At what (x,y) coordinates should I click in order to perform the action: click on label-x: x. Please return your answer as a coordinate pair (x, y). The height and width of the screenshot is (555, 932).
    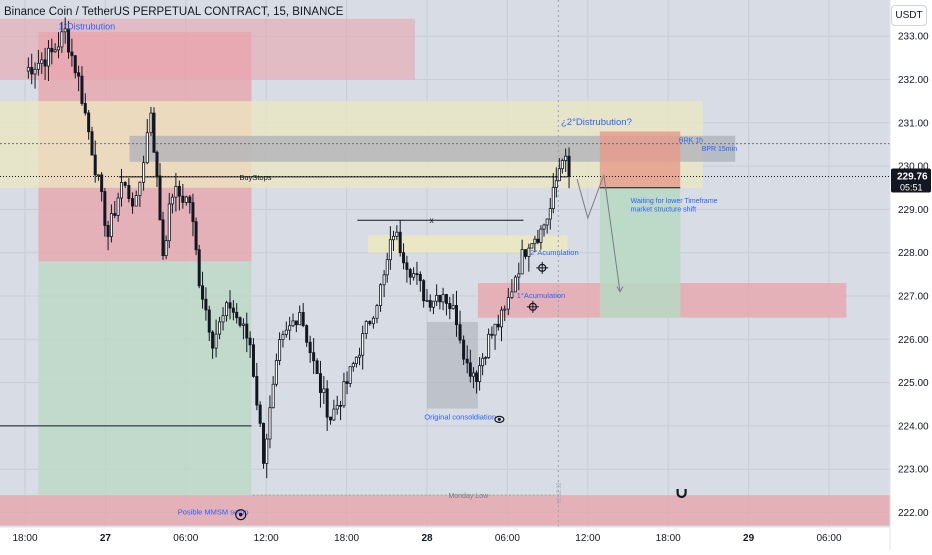
    Looking at the image, I should click on (432, 220).